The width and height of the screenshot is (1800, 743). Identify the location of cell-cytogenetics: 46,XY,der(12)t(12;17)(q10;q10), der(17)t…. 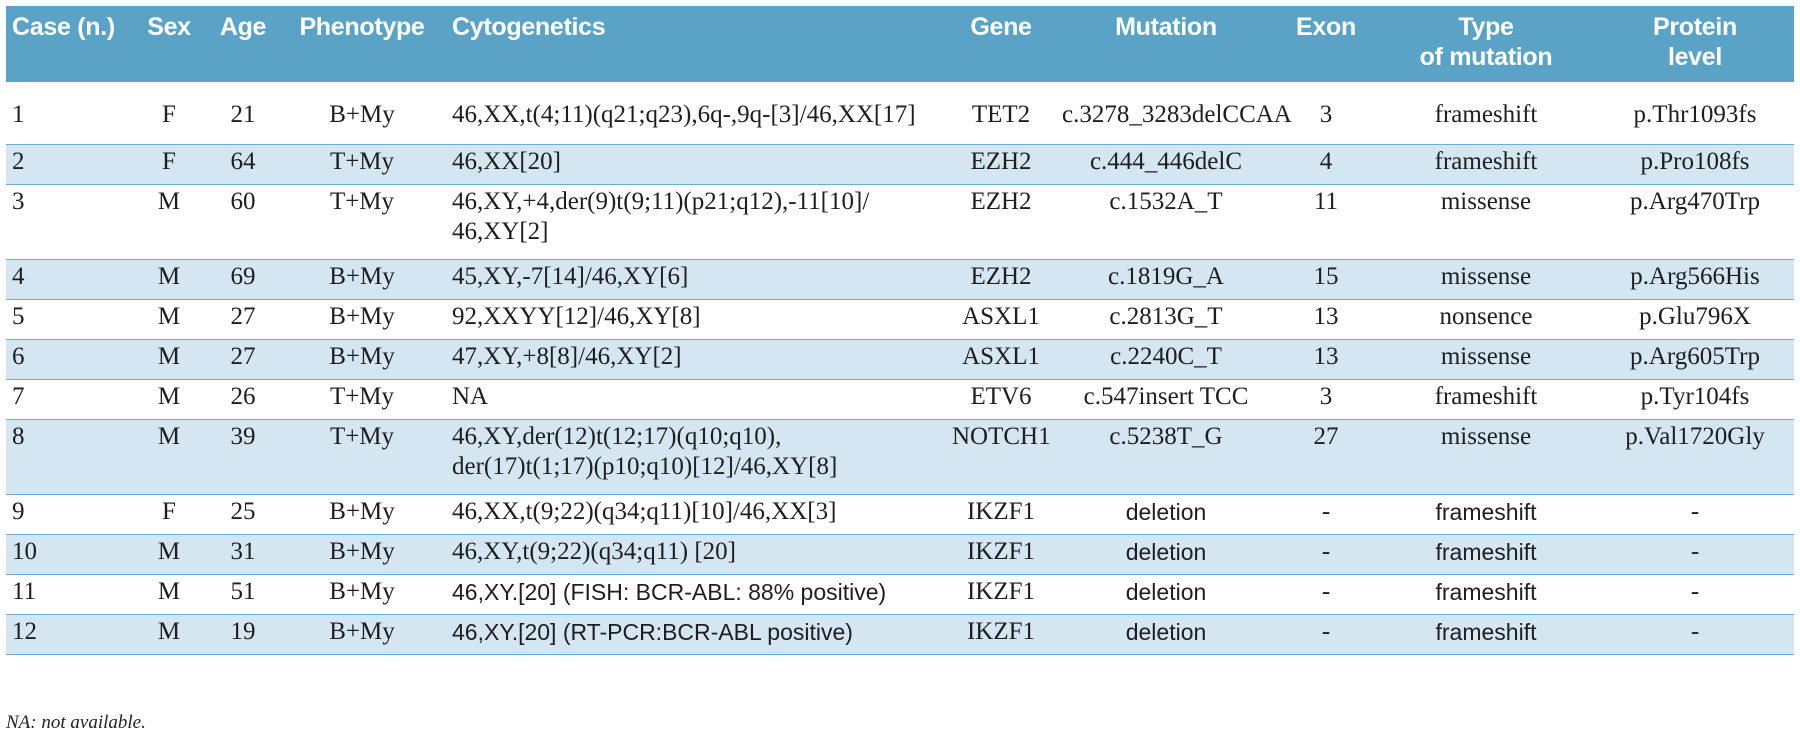
(696, 457).